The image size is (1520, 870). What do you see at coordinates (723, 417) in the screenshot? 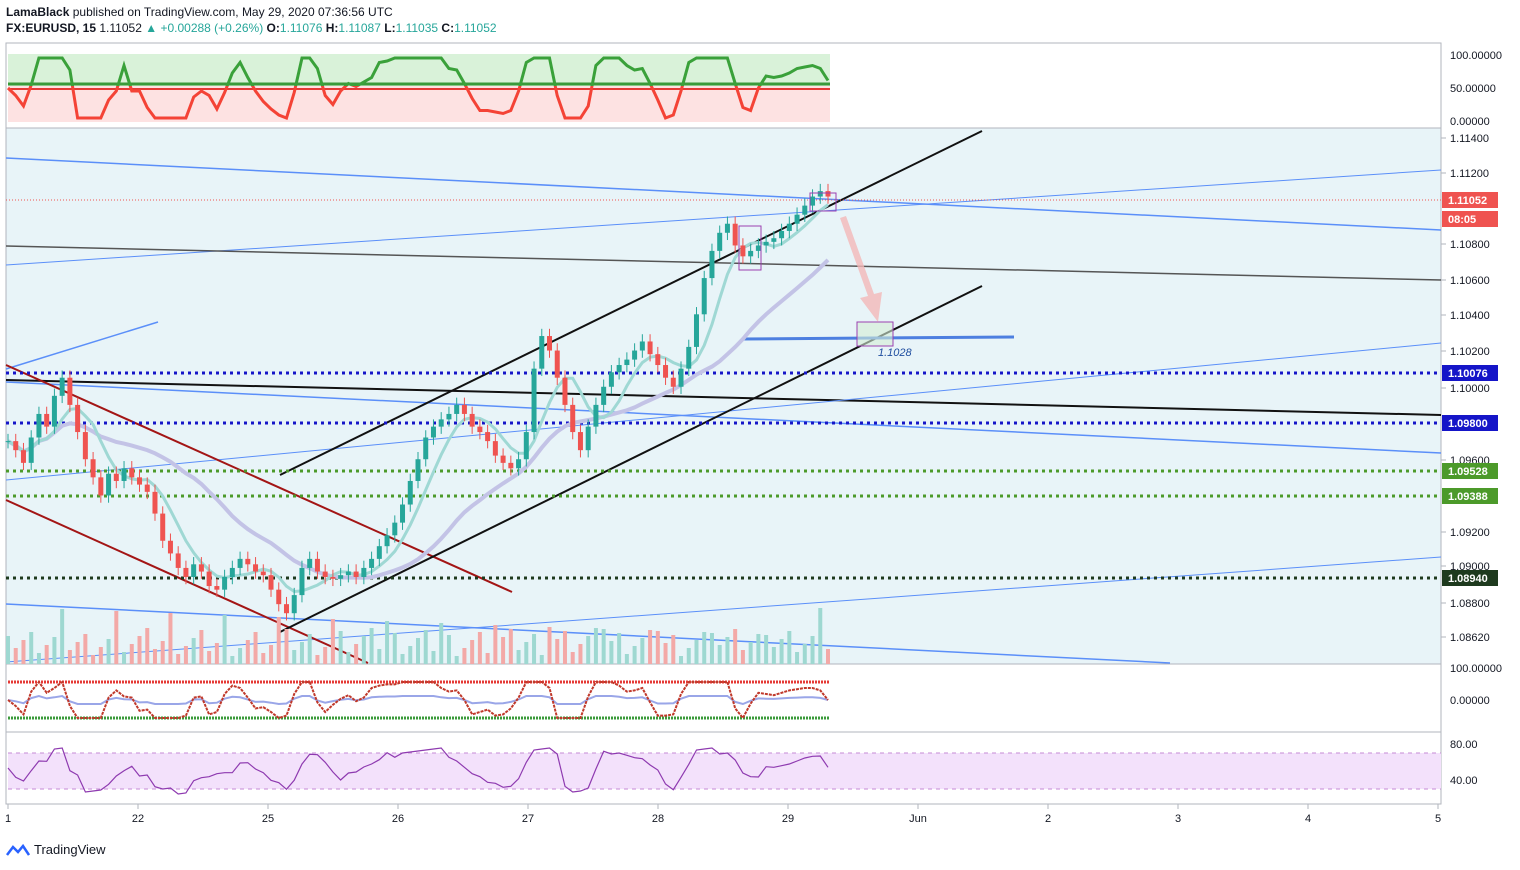
I see `mid-blue-trendline` at bounding box center [723, 417].